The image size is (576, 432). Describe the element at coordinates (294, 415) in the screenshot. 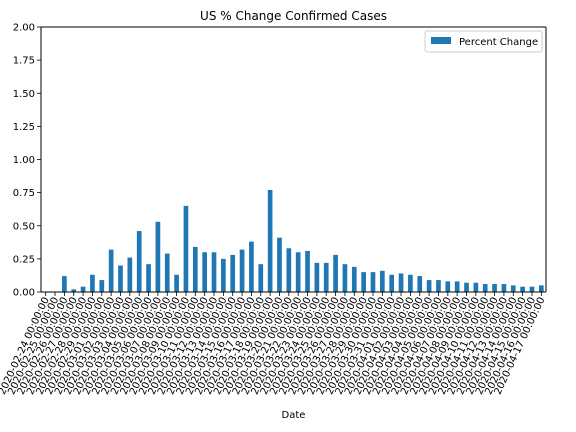

I see `x-axis-label: Date` at that location.